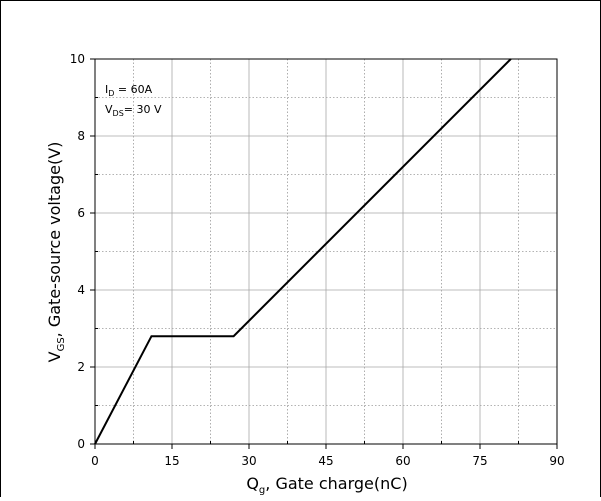  Describe the element at coordinates (95, 461) in the screenshot. I see `x-tick-label: 0` at that location.